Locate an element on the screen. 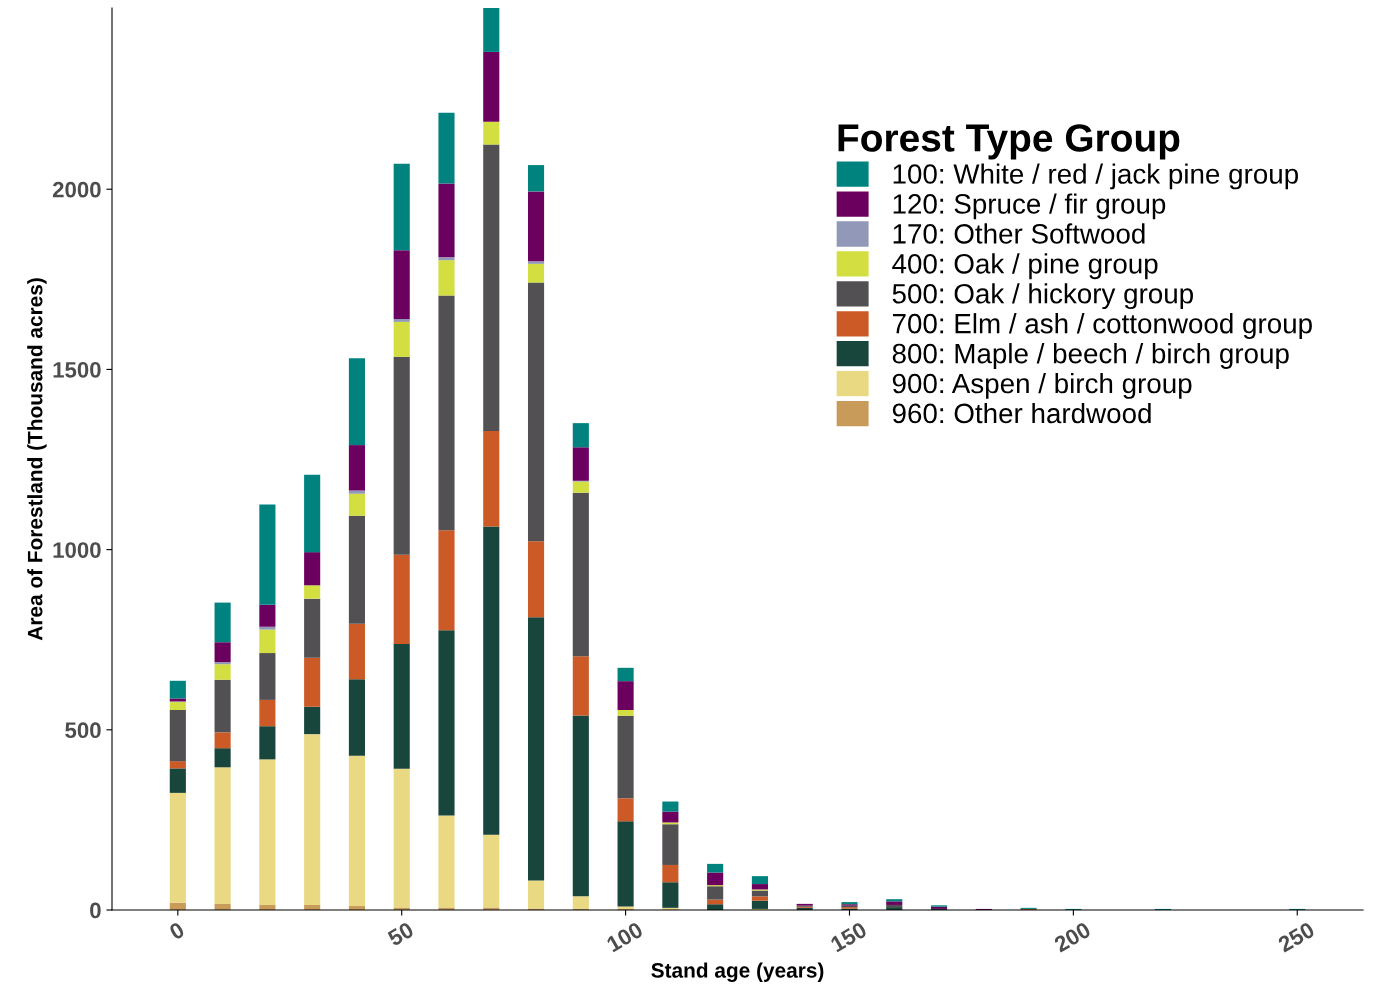 This screenshot has width=1376, height=994. legend-label: 120: Spruce / fir group is located at coordinates (1029, 206).